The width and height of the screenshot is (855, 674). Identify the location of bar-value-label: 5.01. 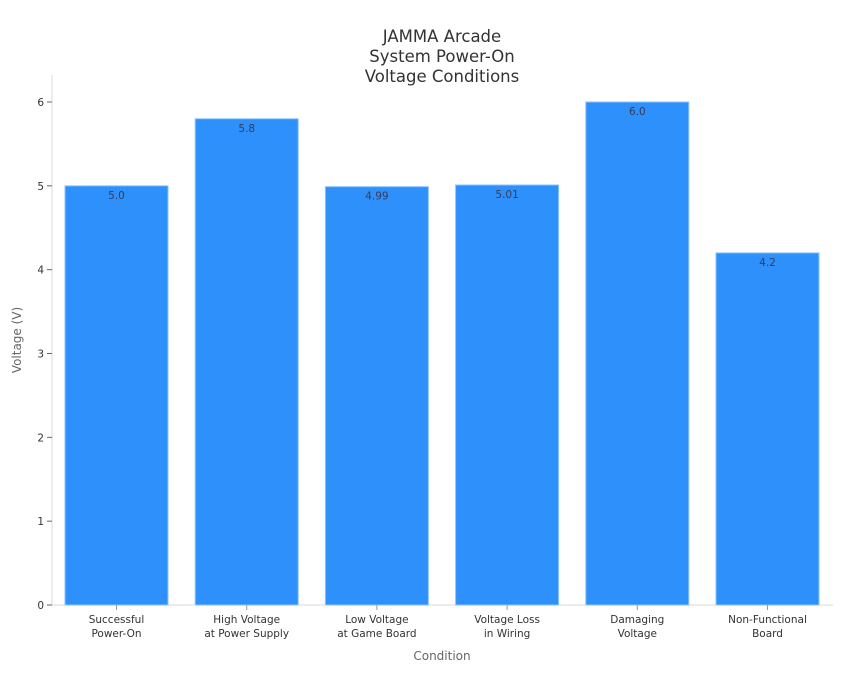
(506, 195).